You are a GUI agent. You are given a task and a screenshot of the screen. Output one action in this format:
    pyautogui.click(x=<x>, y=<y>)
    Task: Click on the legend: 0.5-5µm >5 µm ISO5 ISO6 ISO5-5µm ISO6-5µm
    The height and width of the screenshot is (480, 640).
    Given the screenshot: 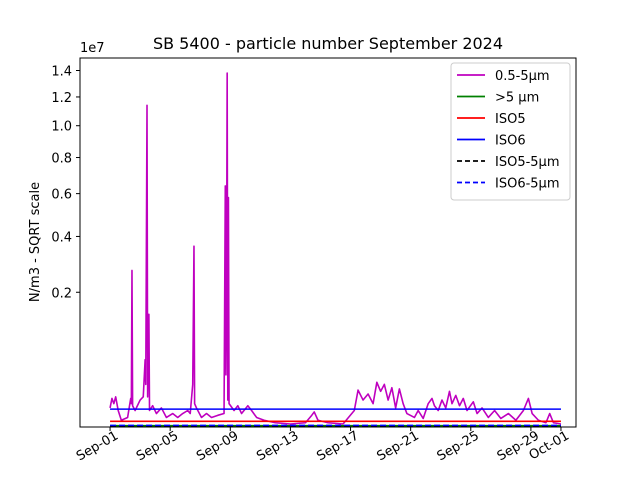 What is the action you would take?
    pyautogui.click(x=510, y=131)
    